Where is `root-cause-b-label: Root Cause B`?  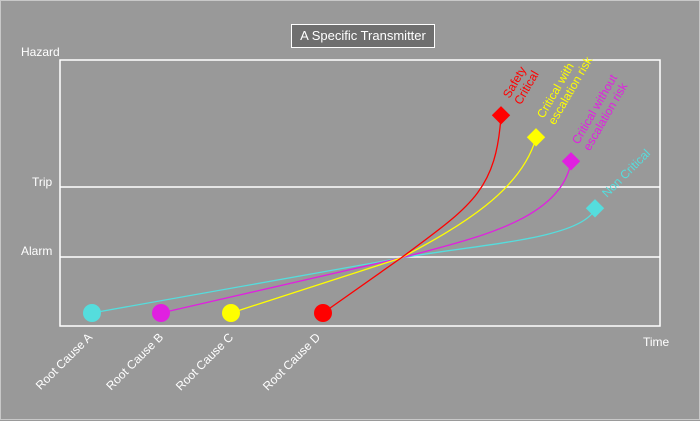
root-cause-b-label: Root Cause B is located at coordinates (134, 361).